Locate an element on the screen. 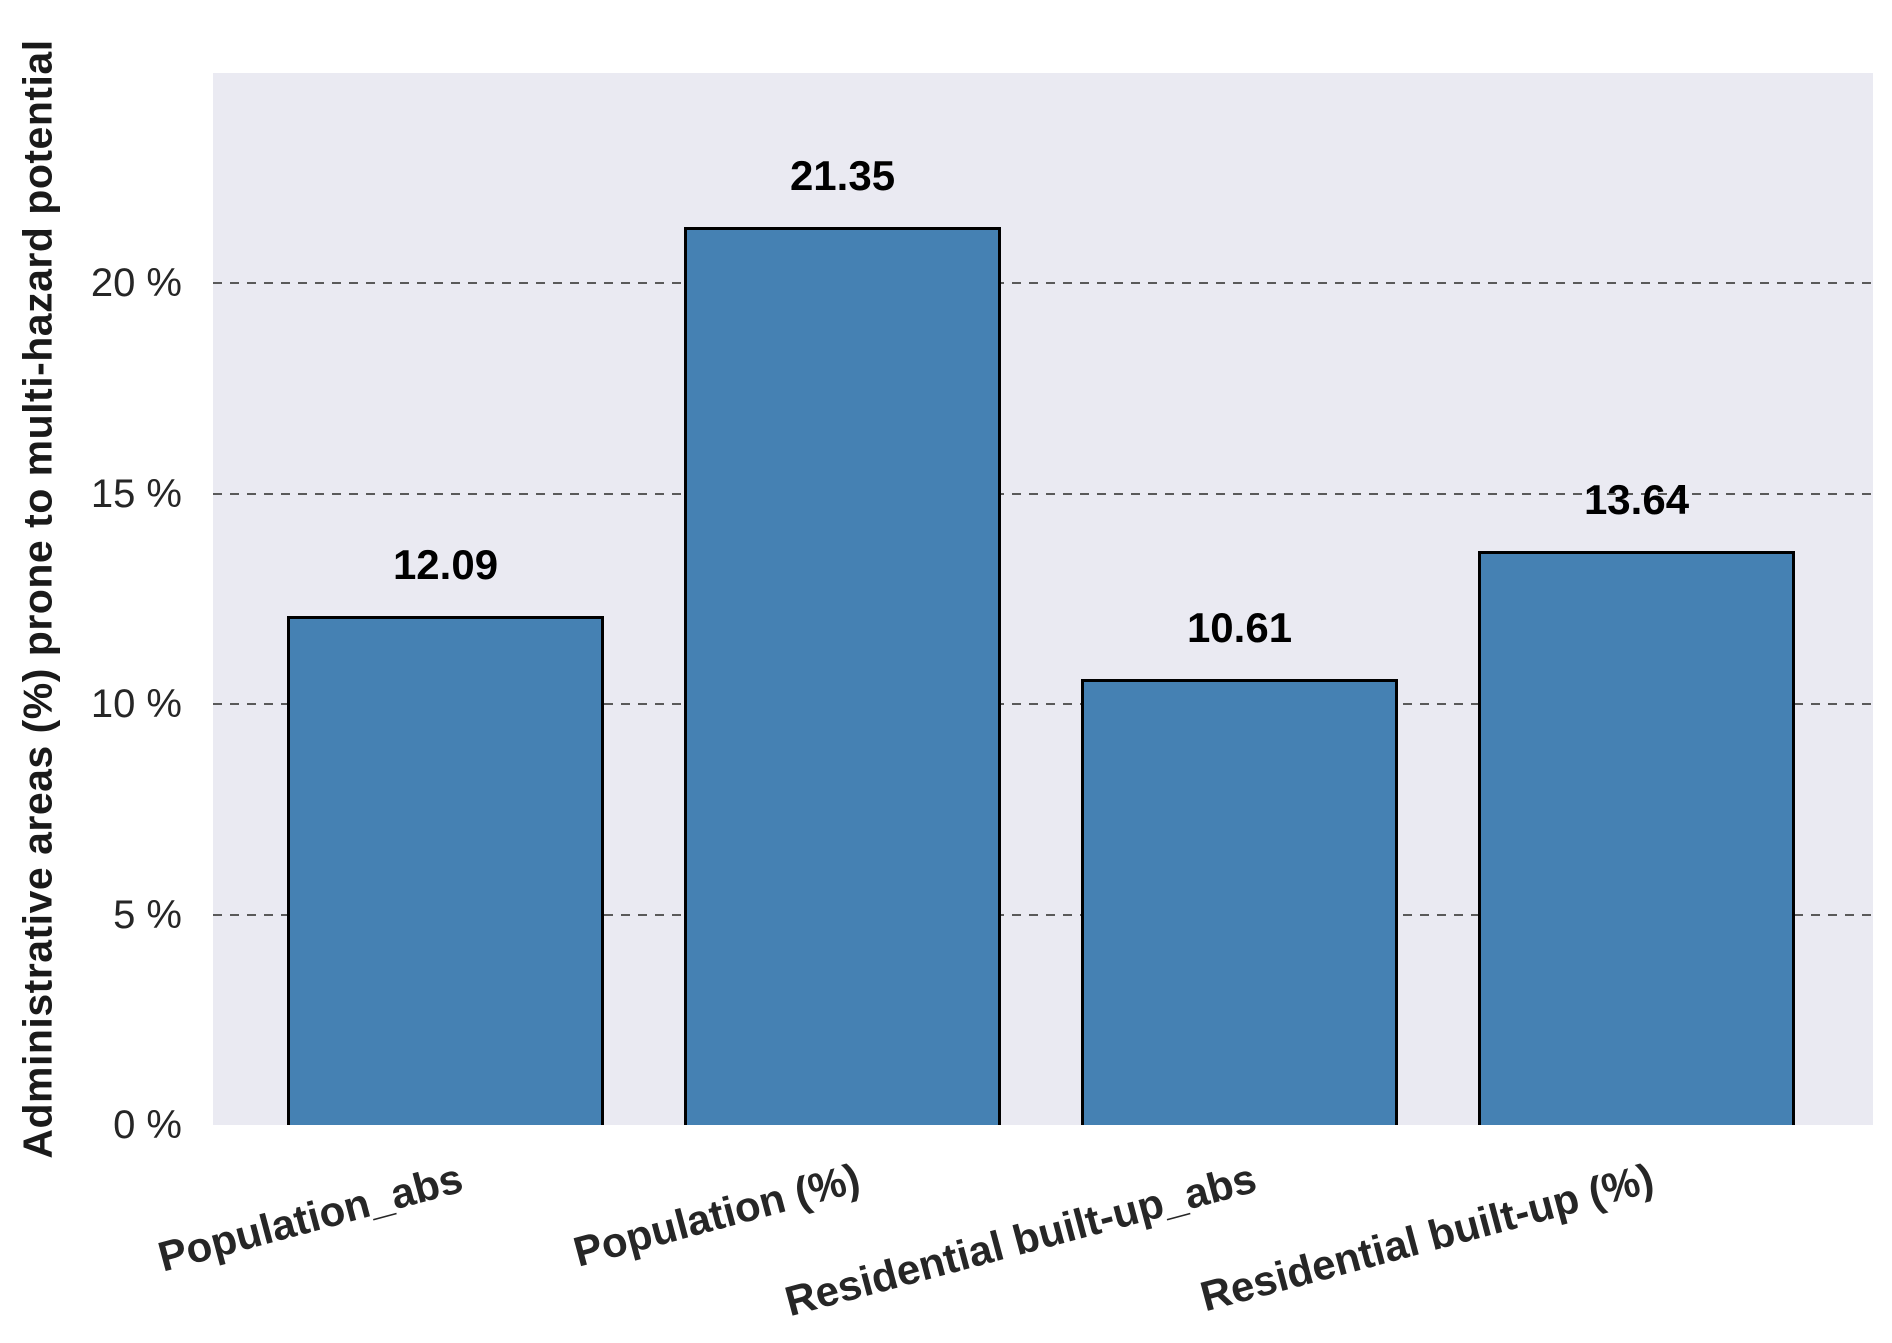 Image resolution: width=1892 pixels, height=1343 pixels. y-tick-label: 5 % is located at coordinates (147, 914).